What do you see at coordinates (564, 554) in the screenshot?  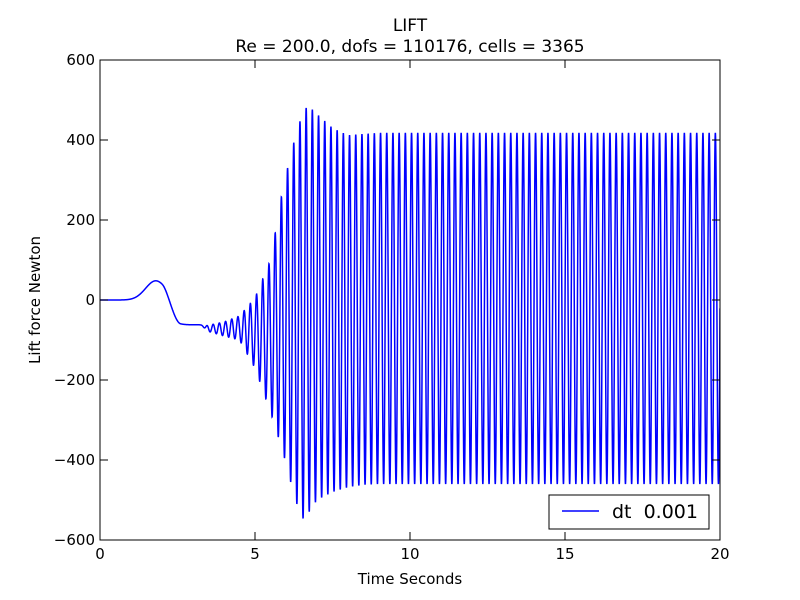 I see `x-tick-label: 15` at bounding box center [564, 554].